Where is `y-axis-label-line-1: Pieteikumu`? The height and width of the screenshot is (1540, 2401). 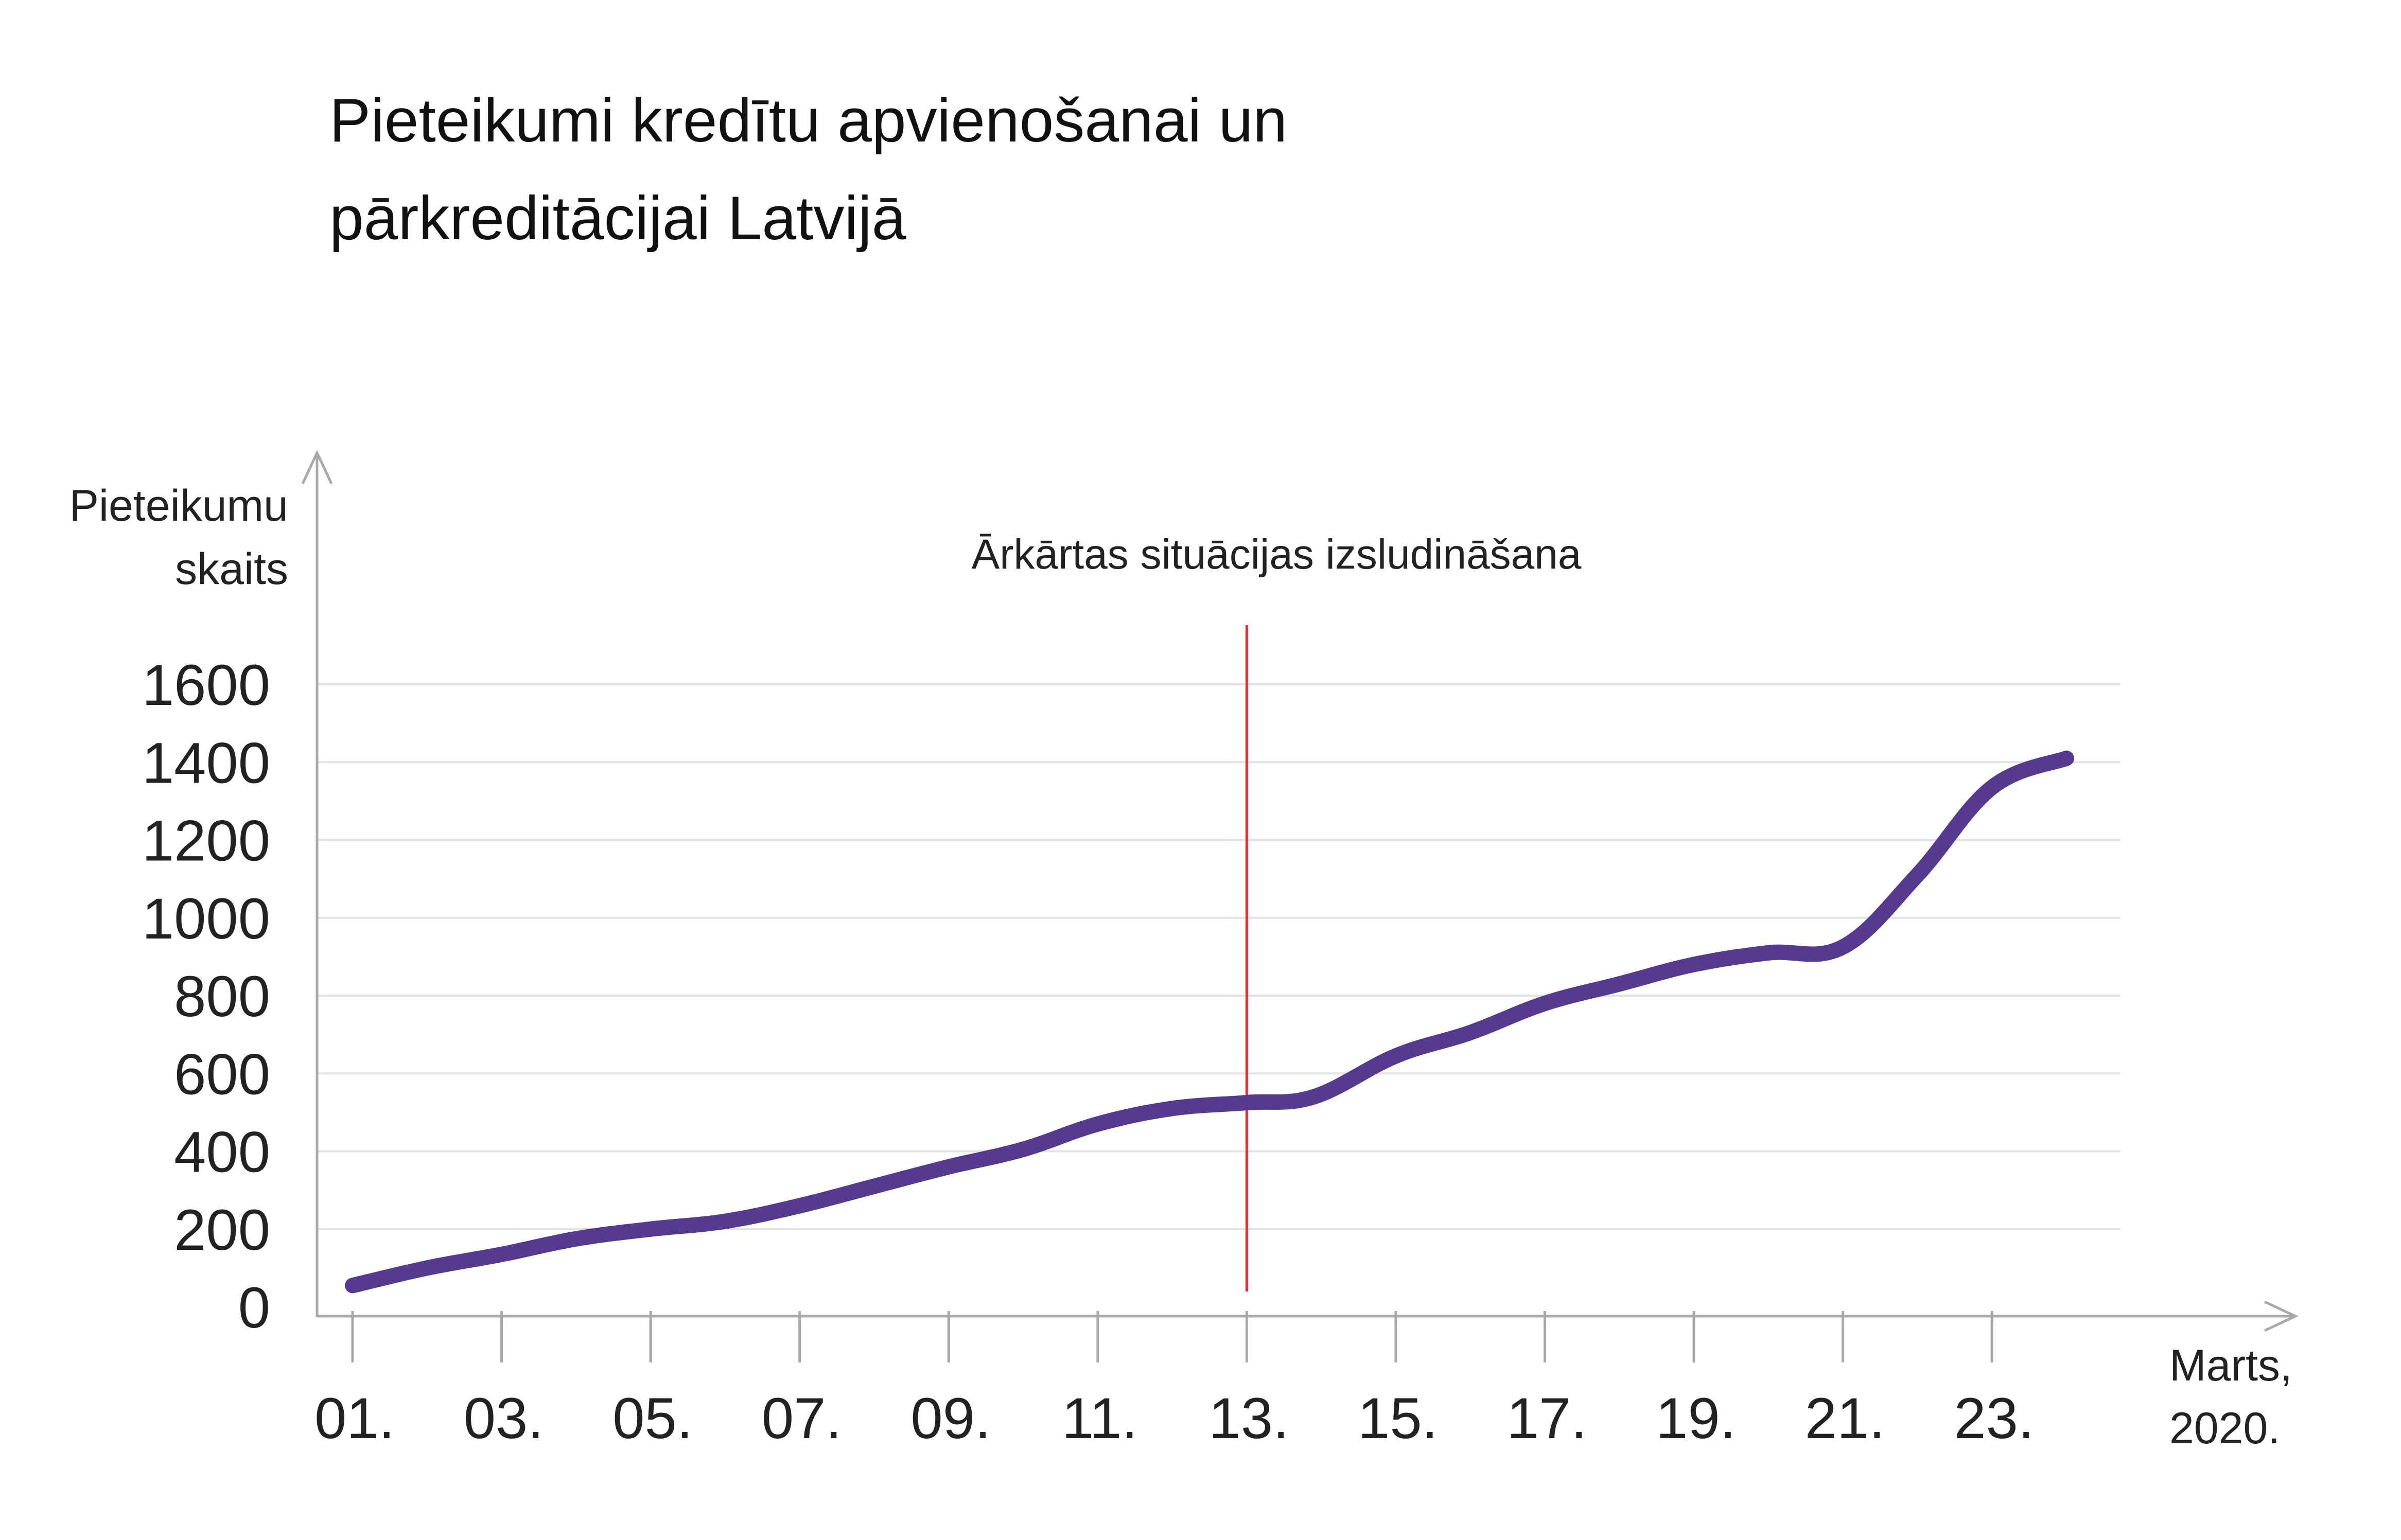 y-axis-label-line-1: Pieteikumu is located at coordinates (179, 505).